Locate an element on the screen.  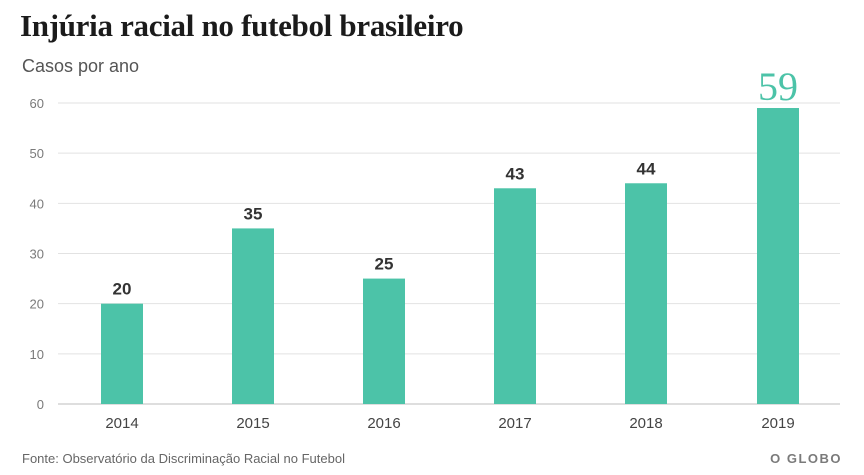
x-tick-label: 2014 is located at coordinates (121, 423).